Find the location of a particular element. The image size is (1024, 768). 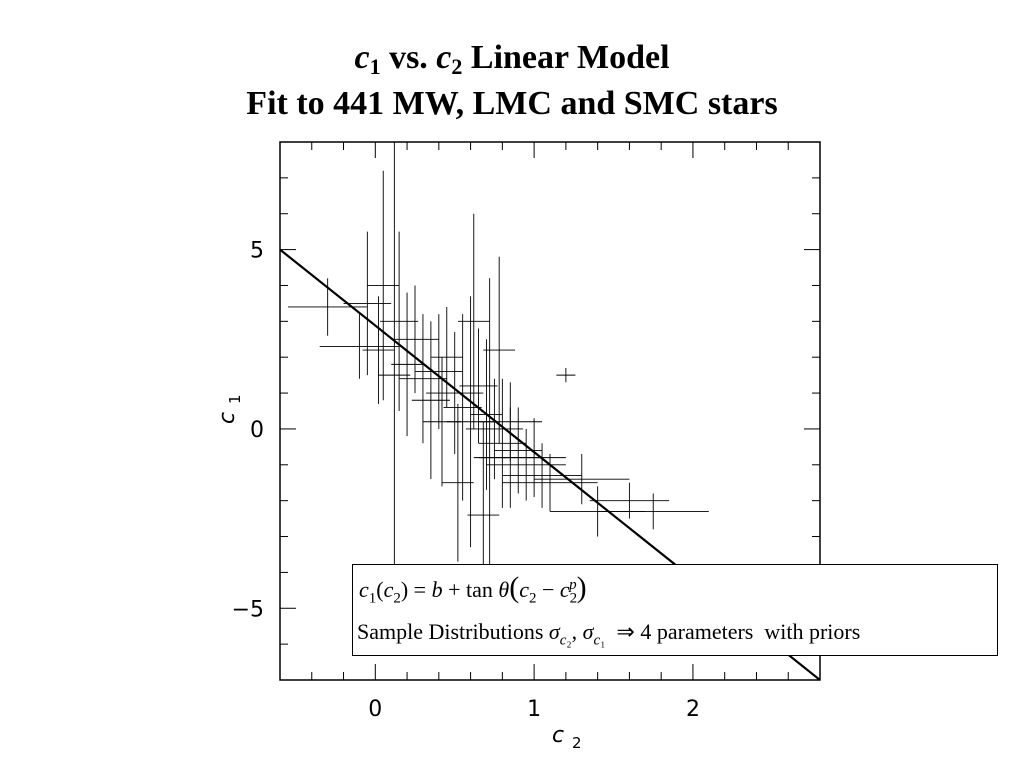

title-c2-subscript: 2 is located at coordinates (457, 66).